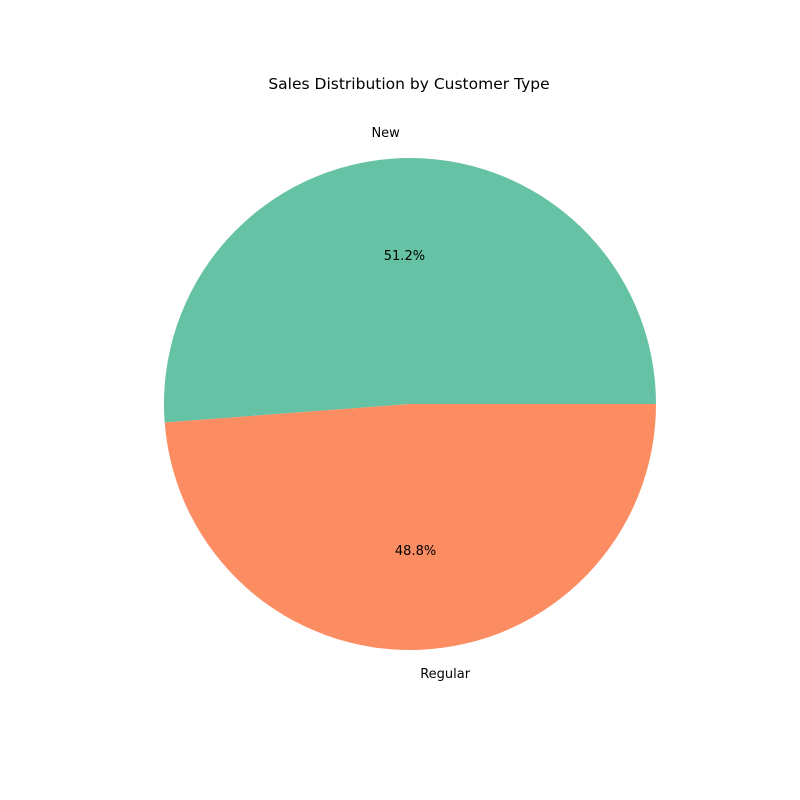 The height and width of the screenshot is (800, 800). What do you see at coordinates (404, 256) in the screenshot?
I see `percent-label-new: 51.2%` at bounding box center [404, 256].